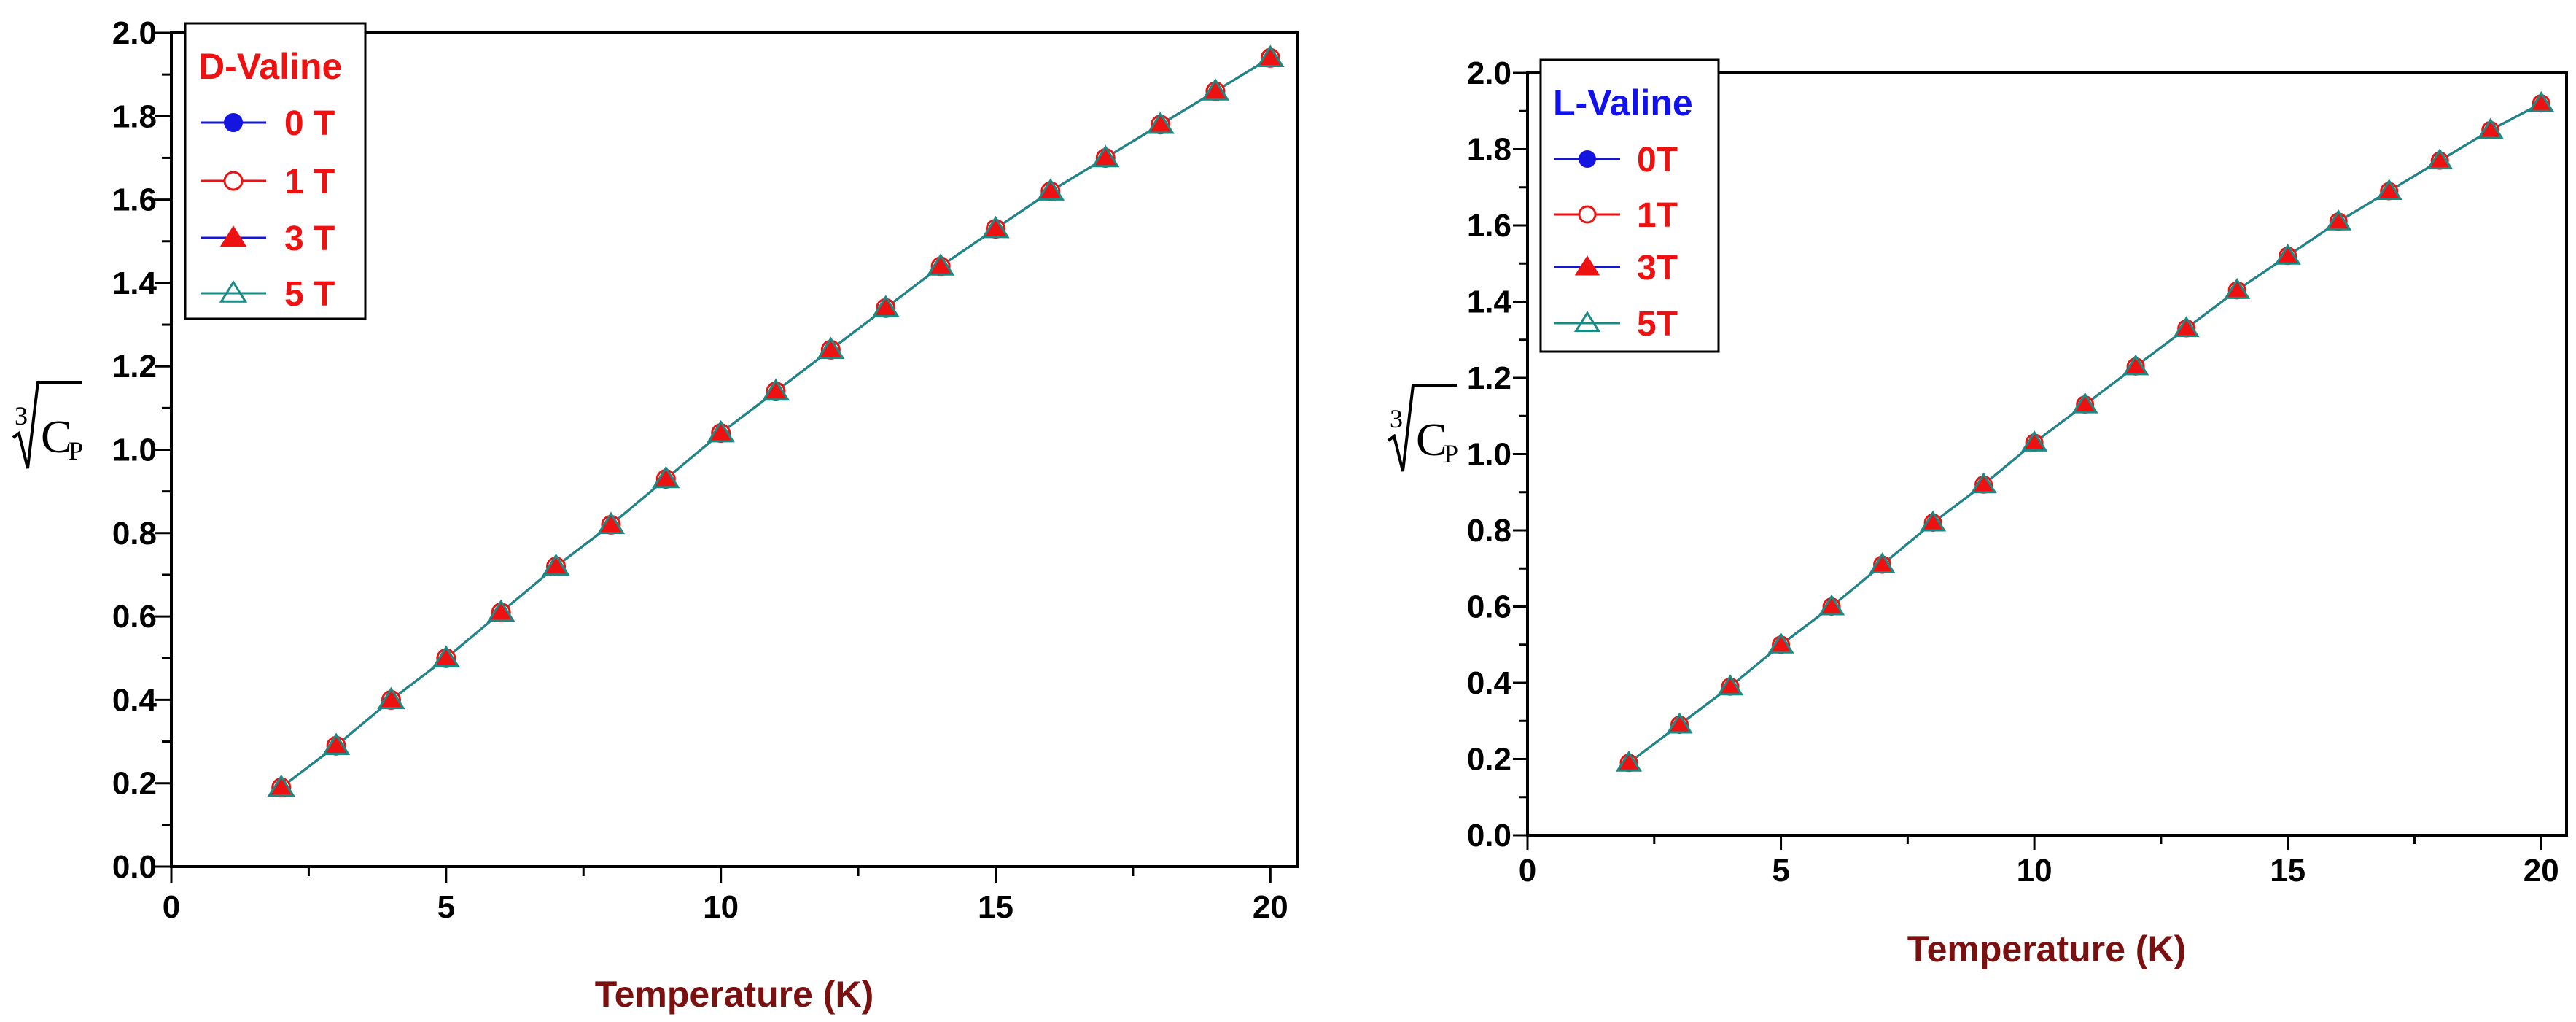 This screenshot has width=2576, height=1022. Describe the element at coordinates (270, 66) in the screenshot. I see `legend-title: D-Valine` at that location.